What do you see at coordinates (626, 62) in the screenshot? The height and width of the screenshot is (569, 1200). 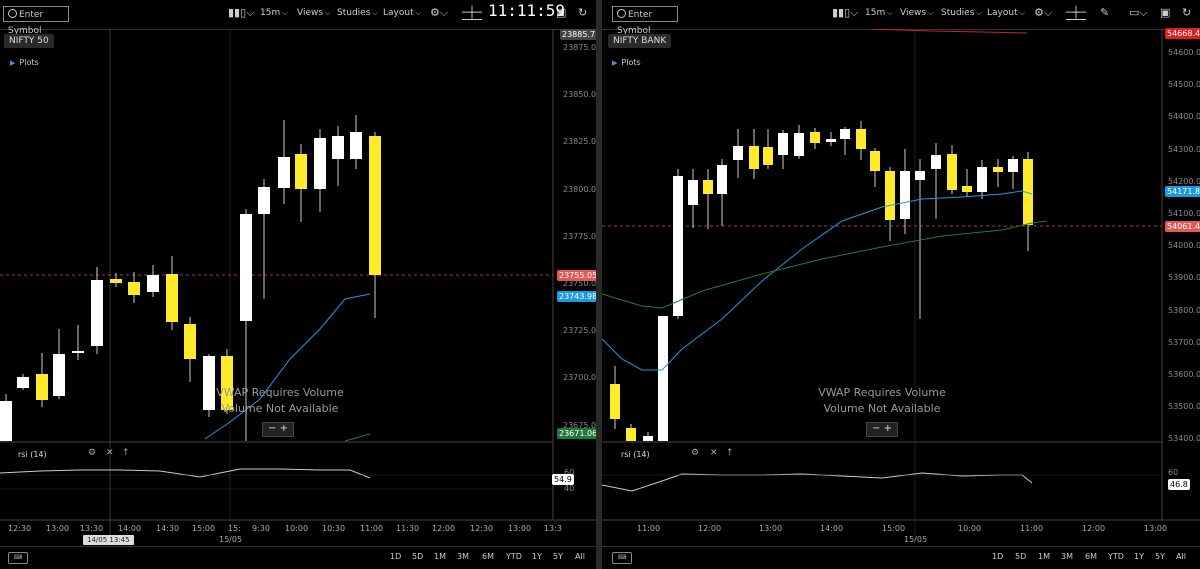 I see `right-plots-toggle: ▶ Plots` at bounding box center [626, 62].